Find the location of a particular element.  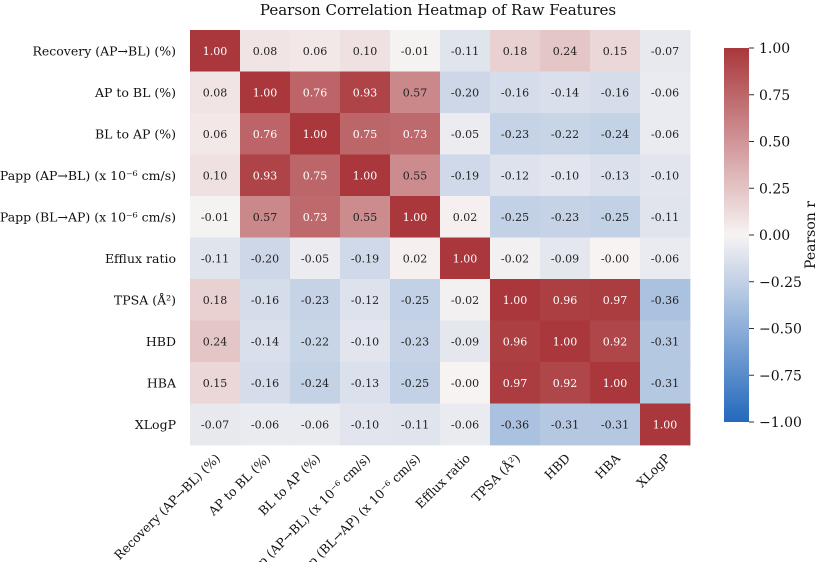

cell-value-label: -0.22 is located at coordinates (315, 341).